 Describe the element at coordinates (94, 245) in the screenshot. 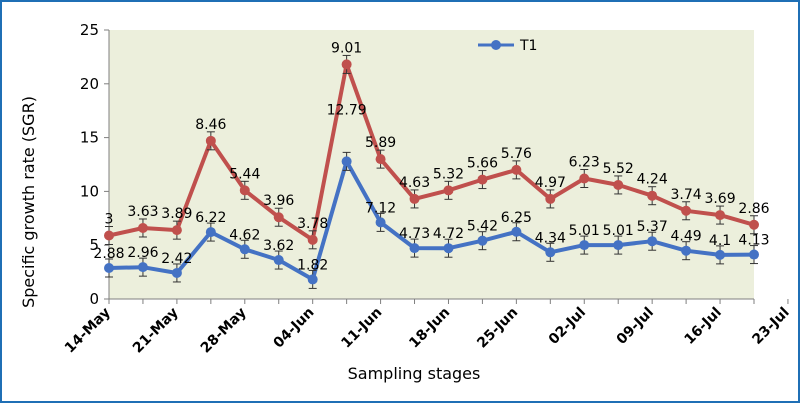

I see `y-tick-label: 5` at that location.